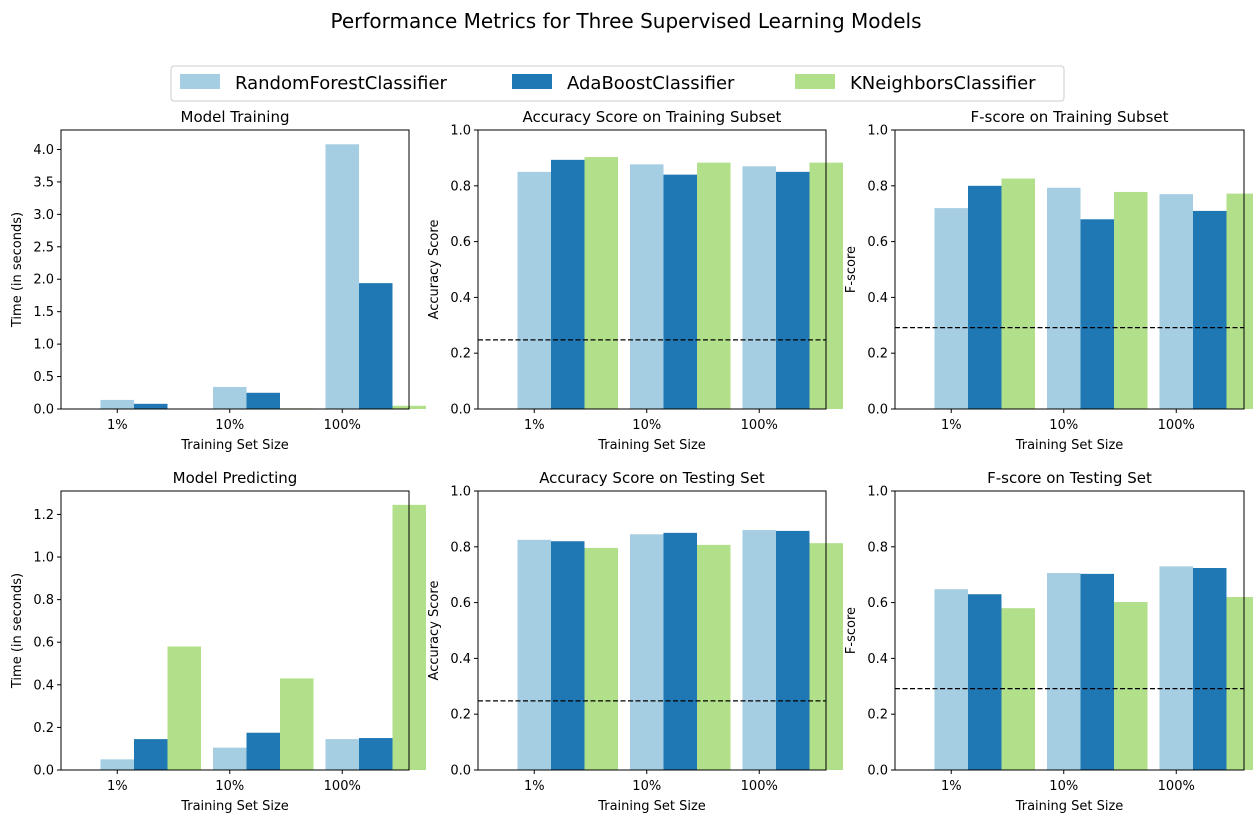 Image resolution: width=1253 pixels, height=823 pixels. Describe the element at coordinates (263, 751) in the screenshot. I see `bar-4-s2-c2` at that location.